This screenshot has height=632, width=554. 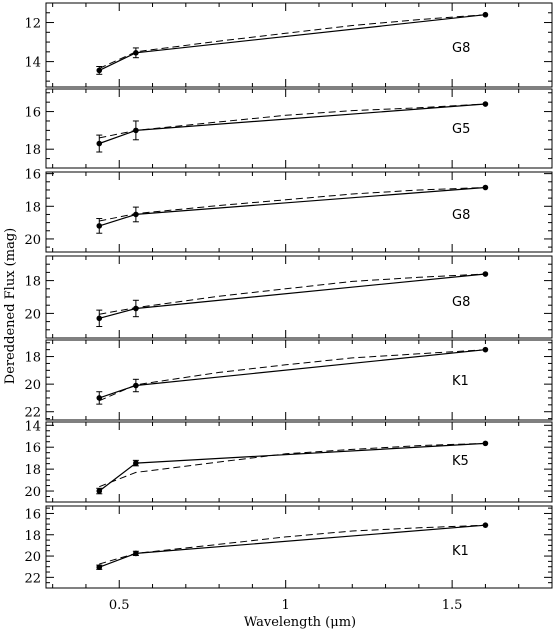 I want to click on spectral-type-label: G5, so click(x=461, y=129).